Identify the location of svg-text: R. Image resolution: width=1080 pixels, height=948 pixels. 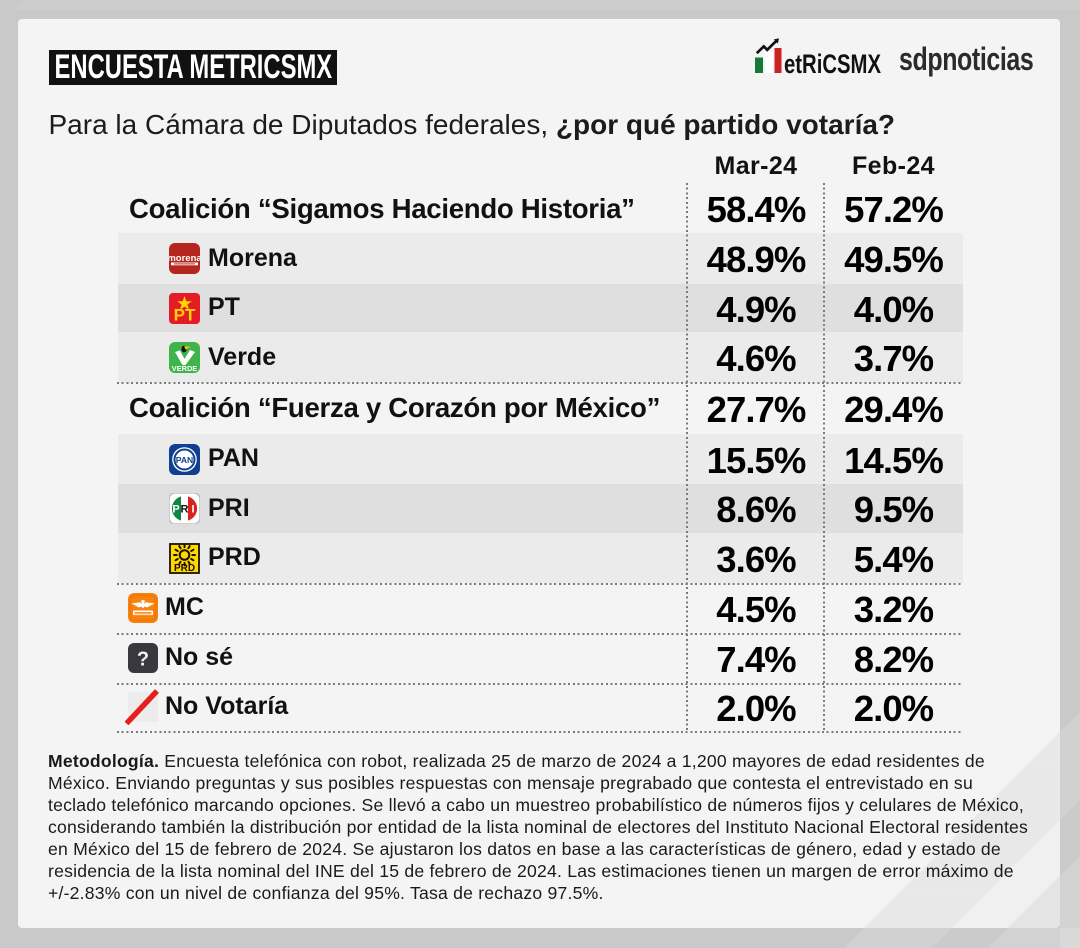
(185, 510).